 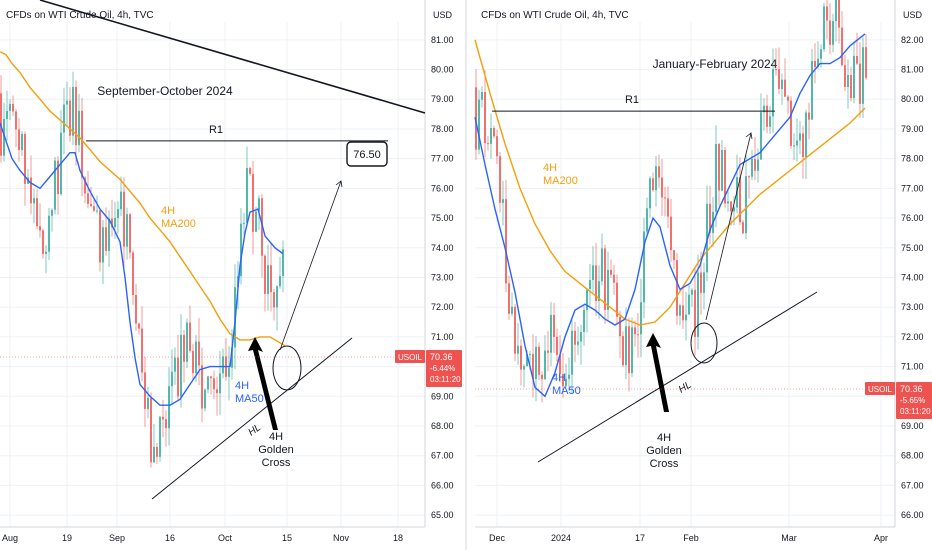 What do you see at coordinates (704, 343) in the screenshot?
I see `highlight-circle` at bounding box center [704, 343].